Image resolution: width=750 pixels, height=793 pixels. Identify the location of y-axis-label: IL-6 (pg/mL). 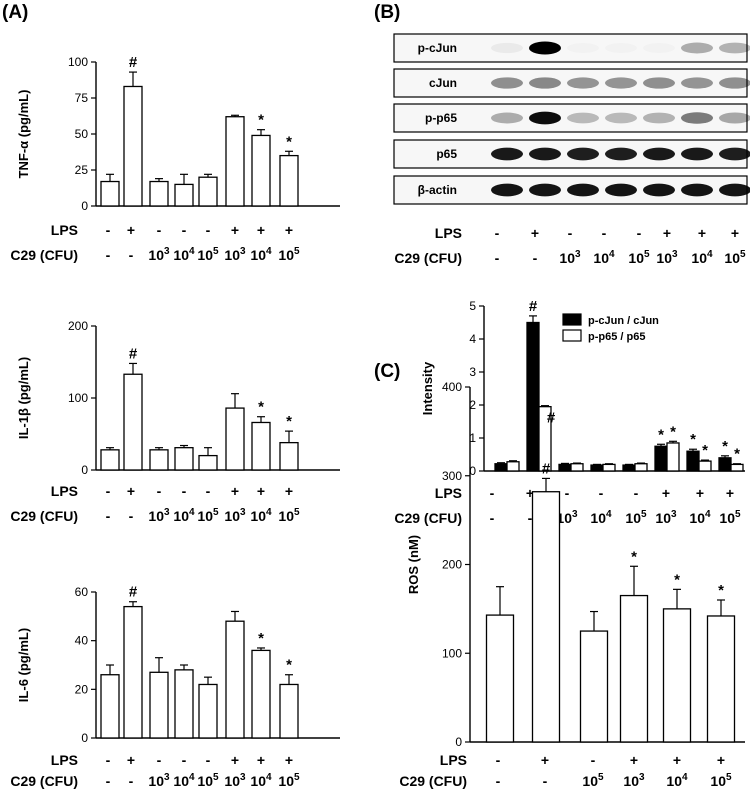
(23, 665).